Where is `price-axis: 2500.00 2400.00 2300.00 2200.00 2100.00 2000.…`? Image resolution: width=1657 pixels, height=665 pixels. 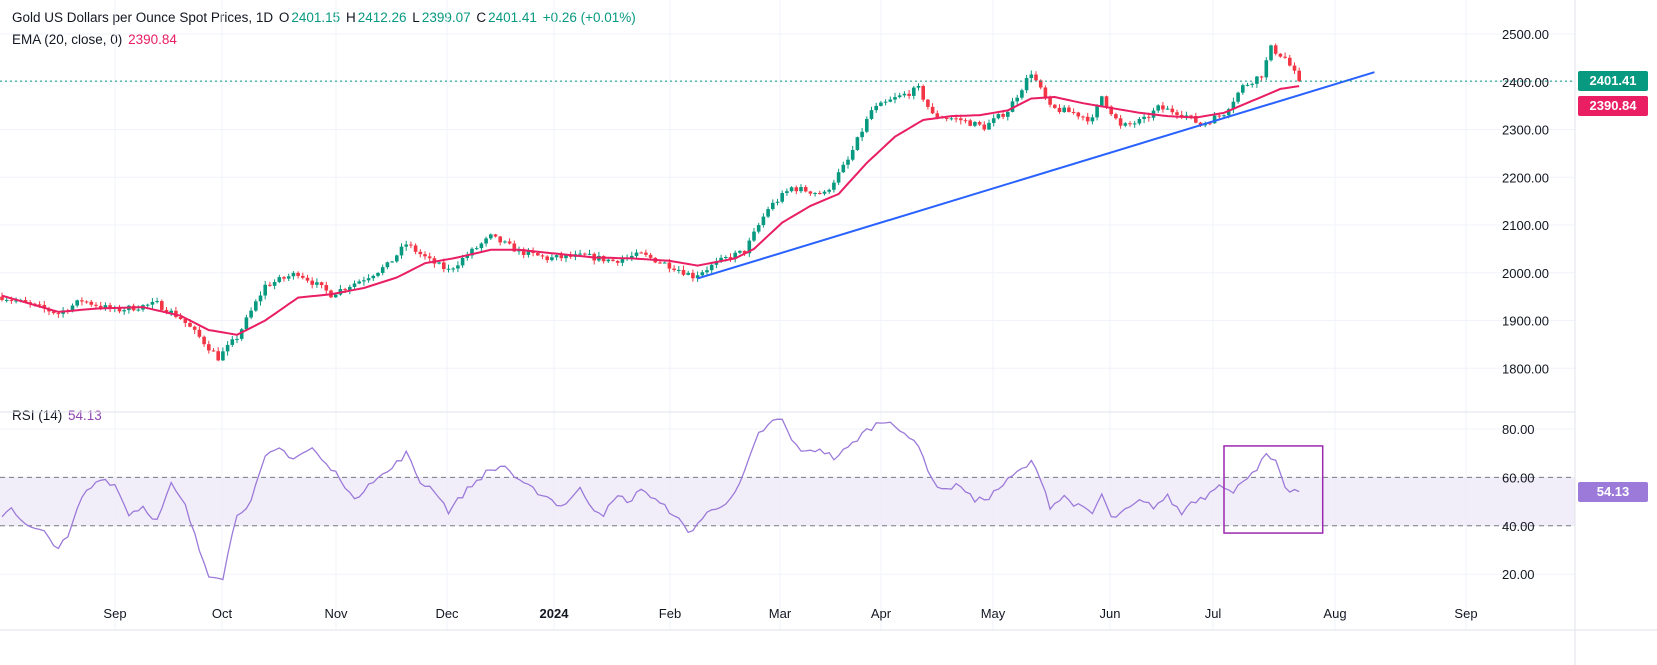 price-axis: 2500.00 2400.00 2300.00 2200.00 2100.00 2000.… is located at coordinates (1525, 201).